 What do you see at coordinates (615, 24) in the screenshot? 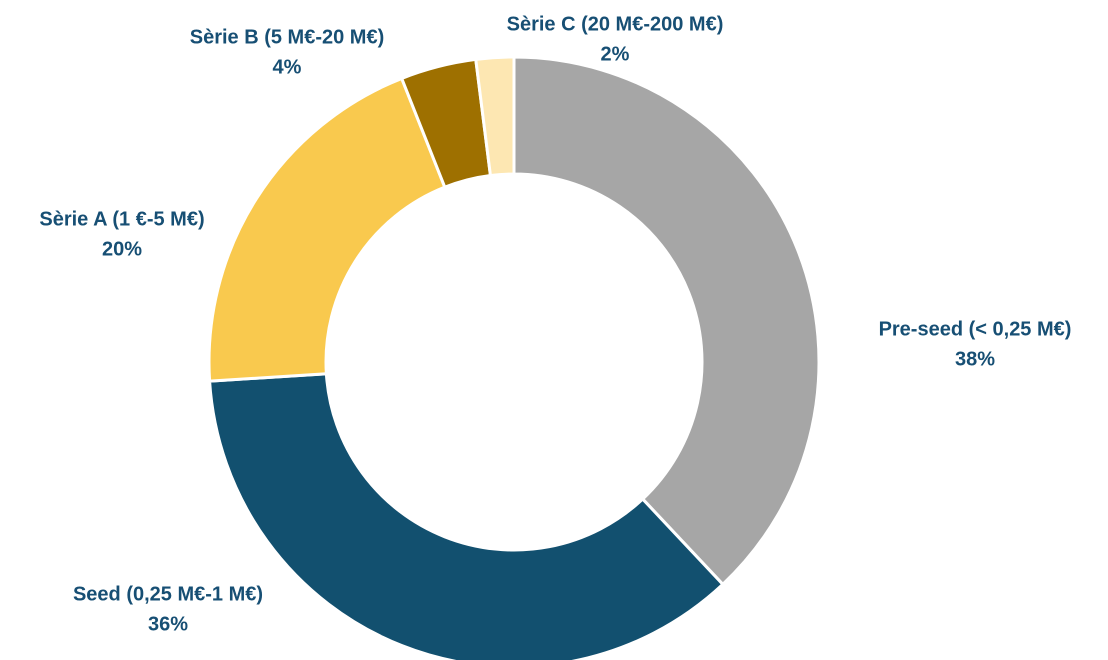
I see `category-label: Sèrie C (20 M€-200 M€)` at bounding box center [615, 24].